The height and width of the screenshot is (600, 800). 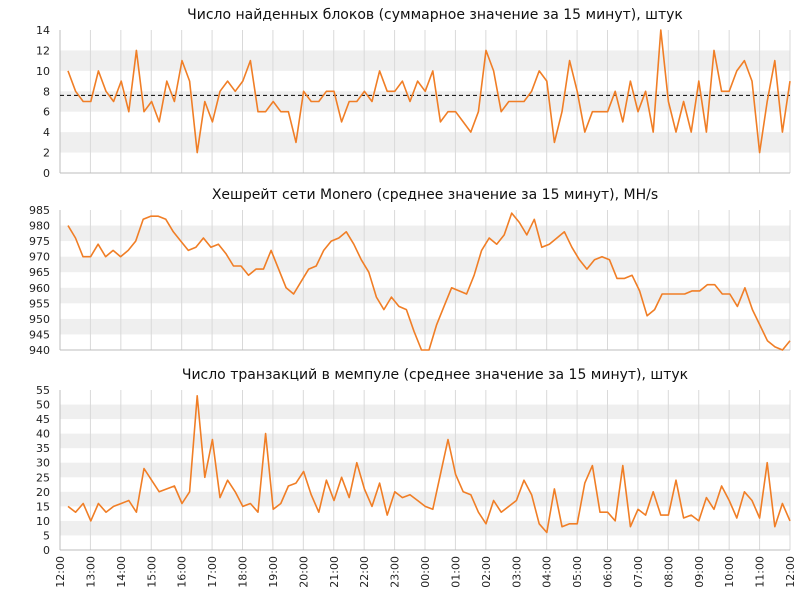 I want to click on x-tick-label: 10:00, so click(x=729, y=572).